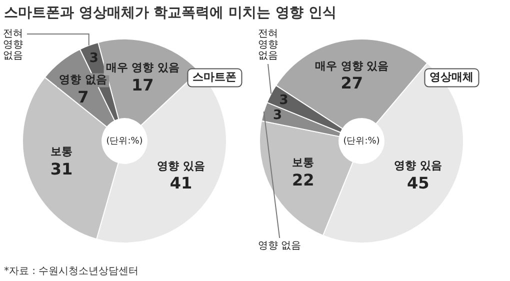  What do you see at coordinates (214, 77) in the screenshot?
I see `text: 스마트폰` at bounding box center [214, 77].